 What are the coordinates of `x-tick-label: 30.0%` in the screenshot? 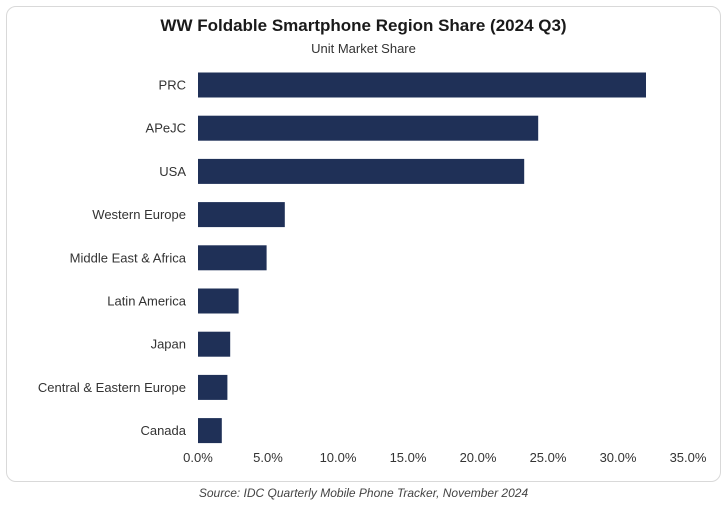 It's located at (618, 457).